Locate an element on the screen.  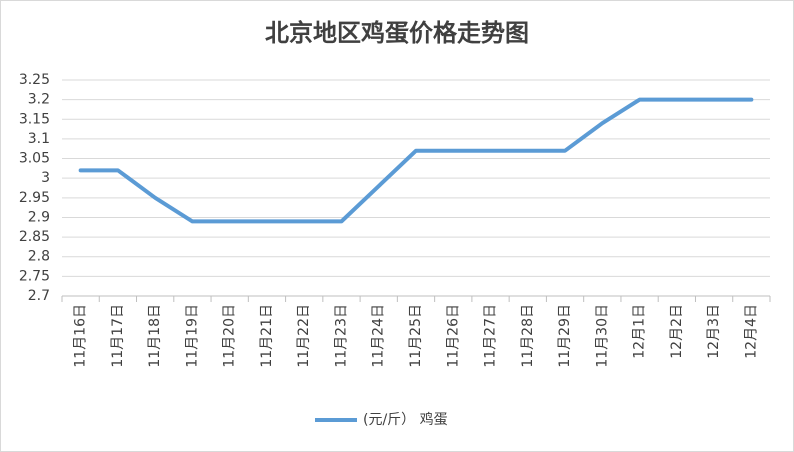
x-tick-label: 11月17日 is located at coordinates (118, 336).